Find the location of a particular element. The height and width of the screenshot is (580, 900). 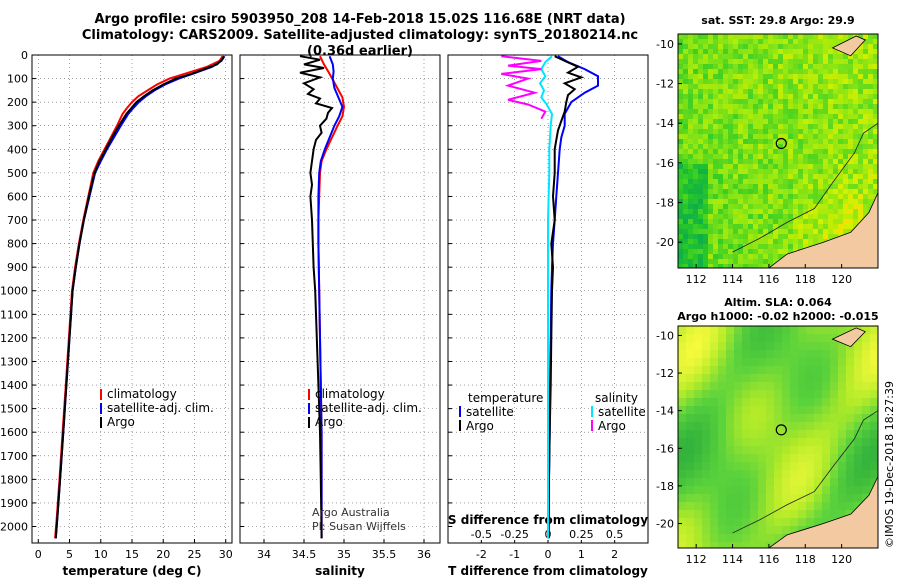

x-tick-label: 30 is located at coordinates (226, 554).